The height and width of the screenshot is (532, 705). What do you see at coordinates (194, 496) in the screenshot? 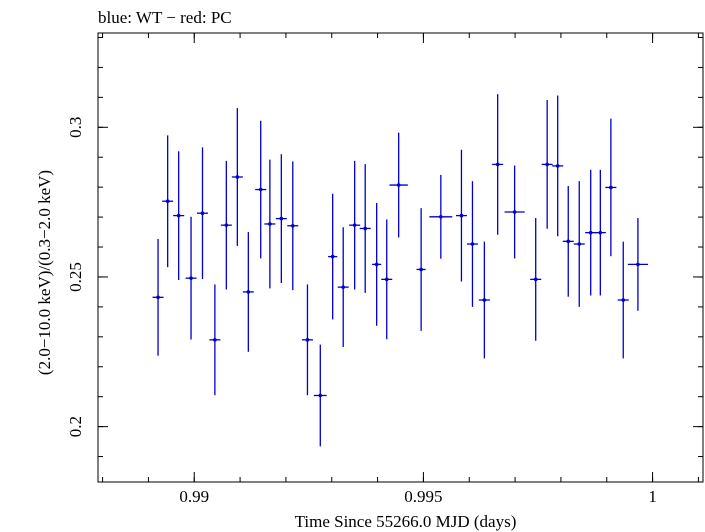
I see `x-tick-label: 0.99` at bounding box center [194, 496].